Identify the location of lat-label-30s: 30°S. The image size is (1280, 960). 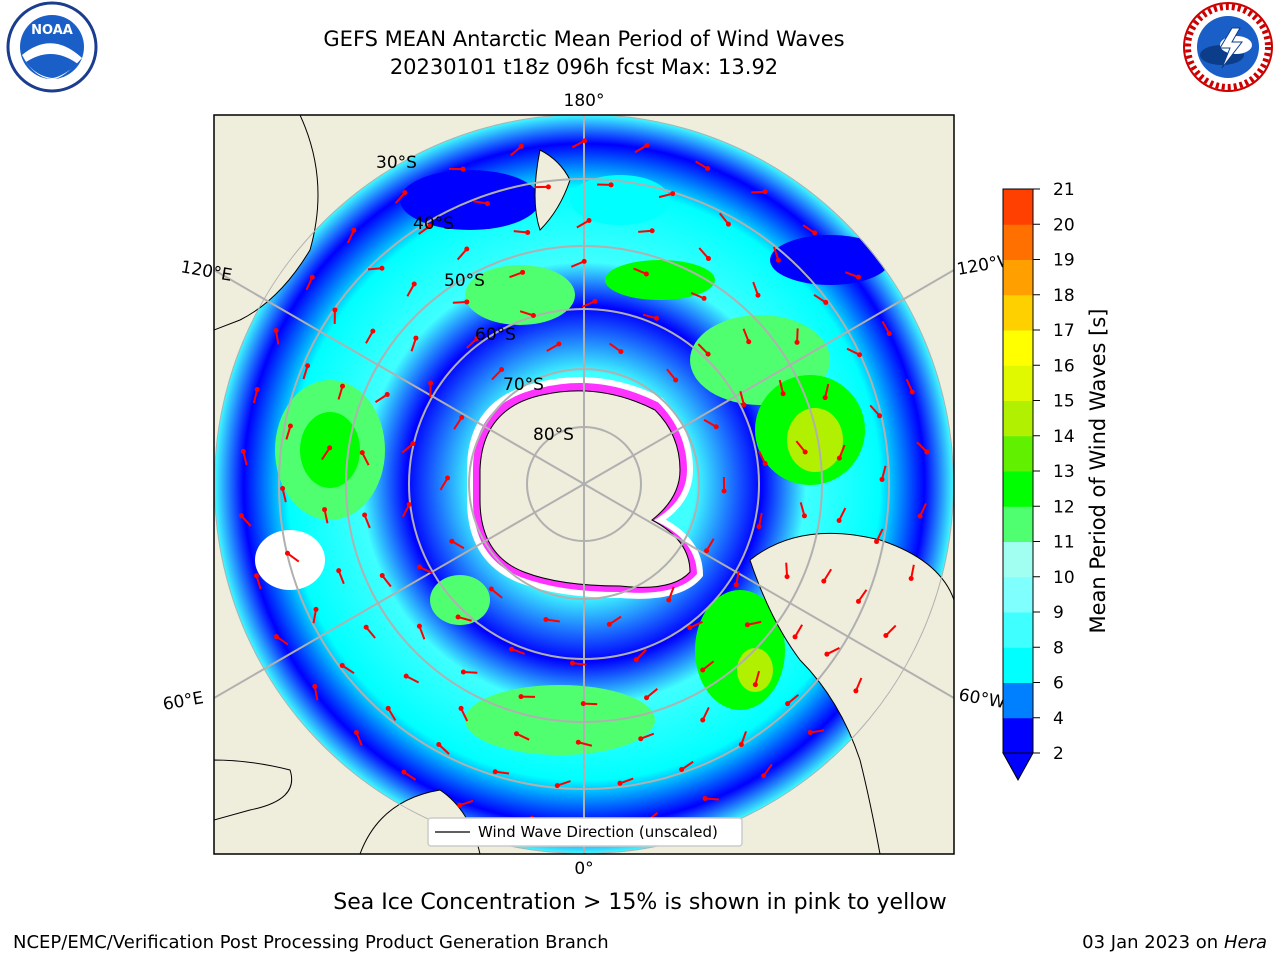
(396, 163).